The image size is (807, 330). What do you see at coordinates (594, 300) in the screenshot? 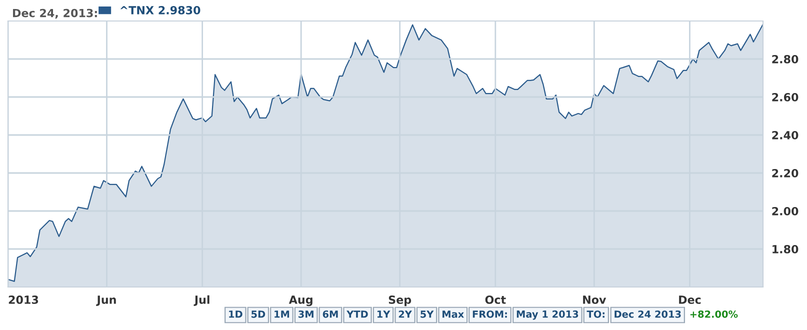
I see `x-tick-label: Nov` at bounding box center [594, 300].